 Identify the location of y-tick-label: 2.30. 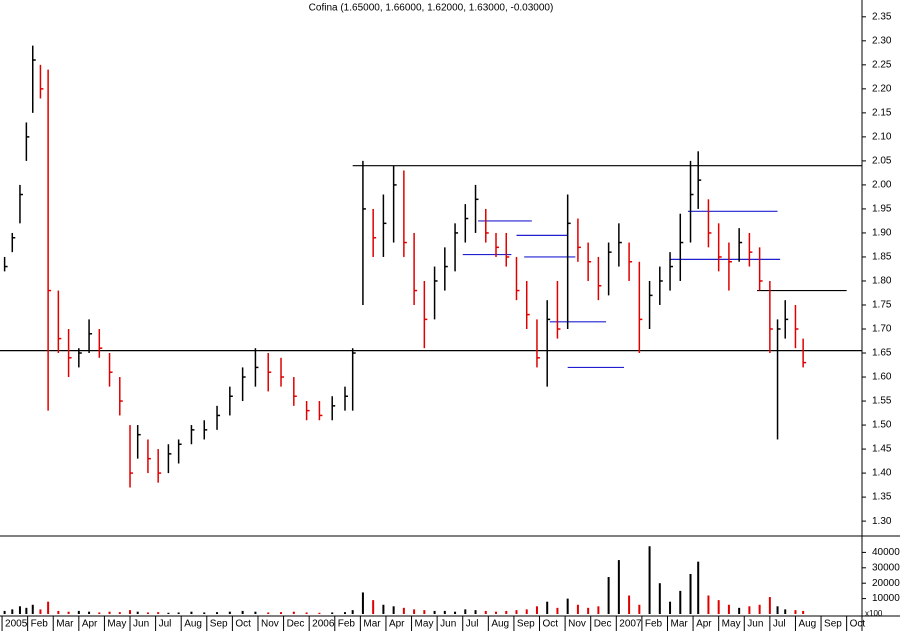
(882, 40).